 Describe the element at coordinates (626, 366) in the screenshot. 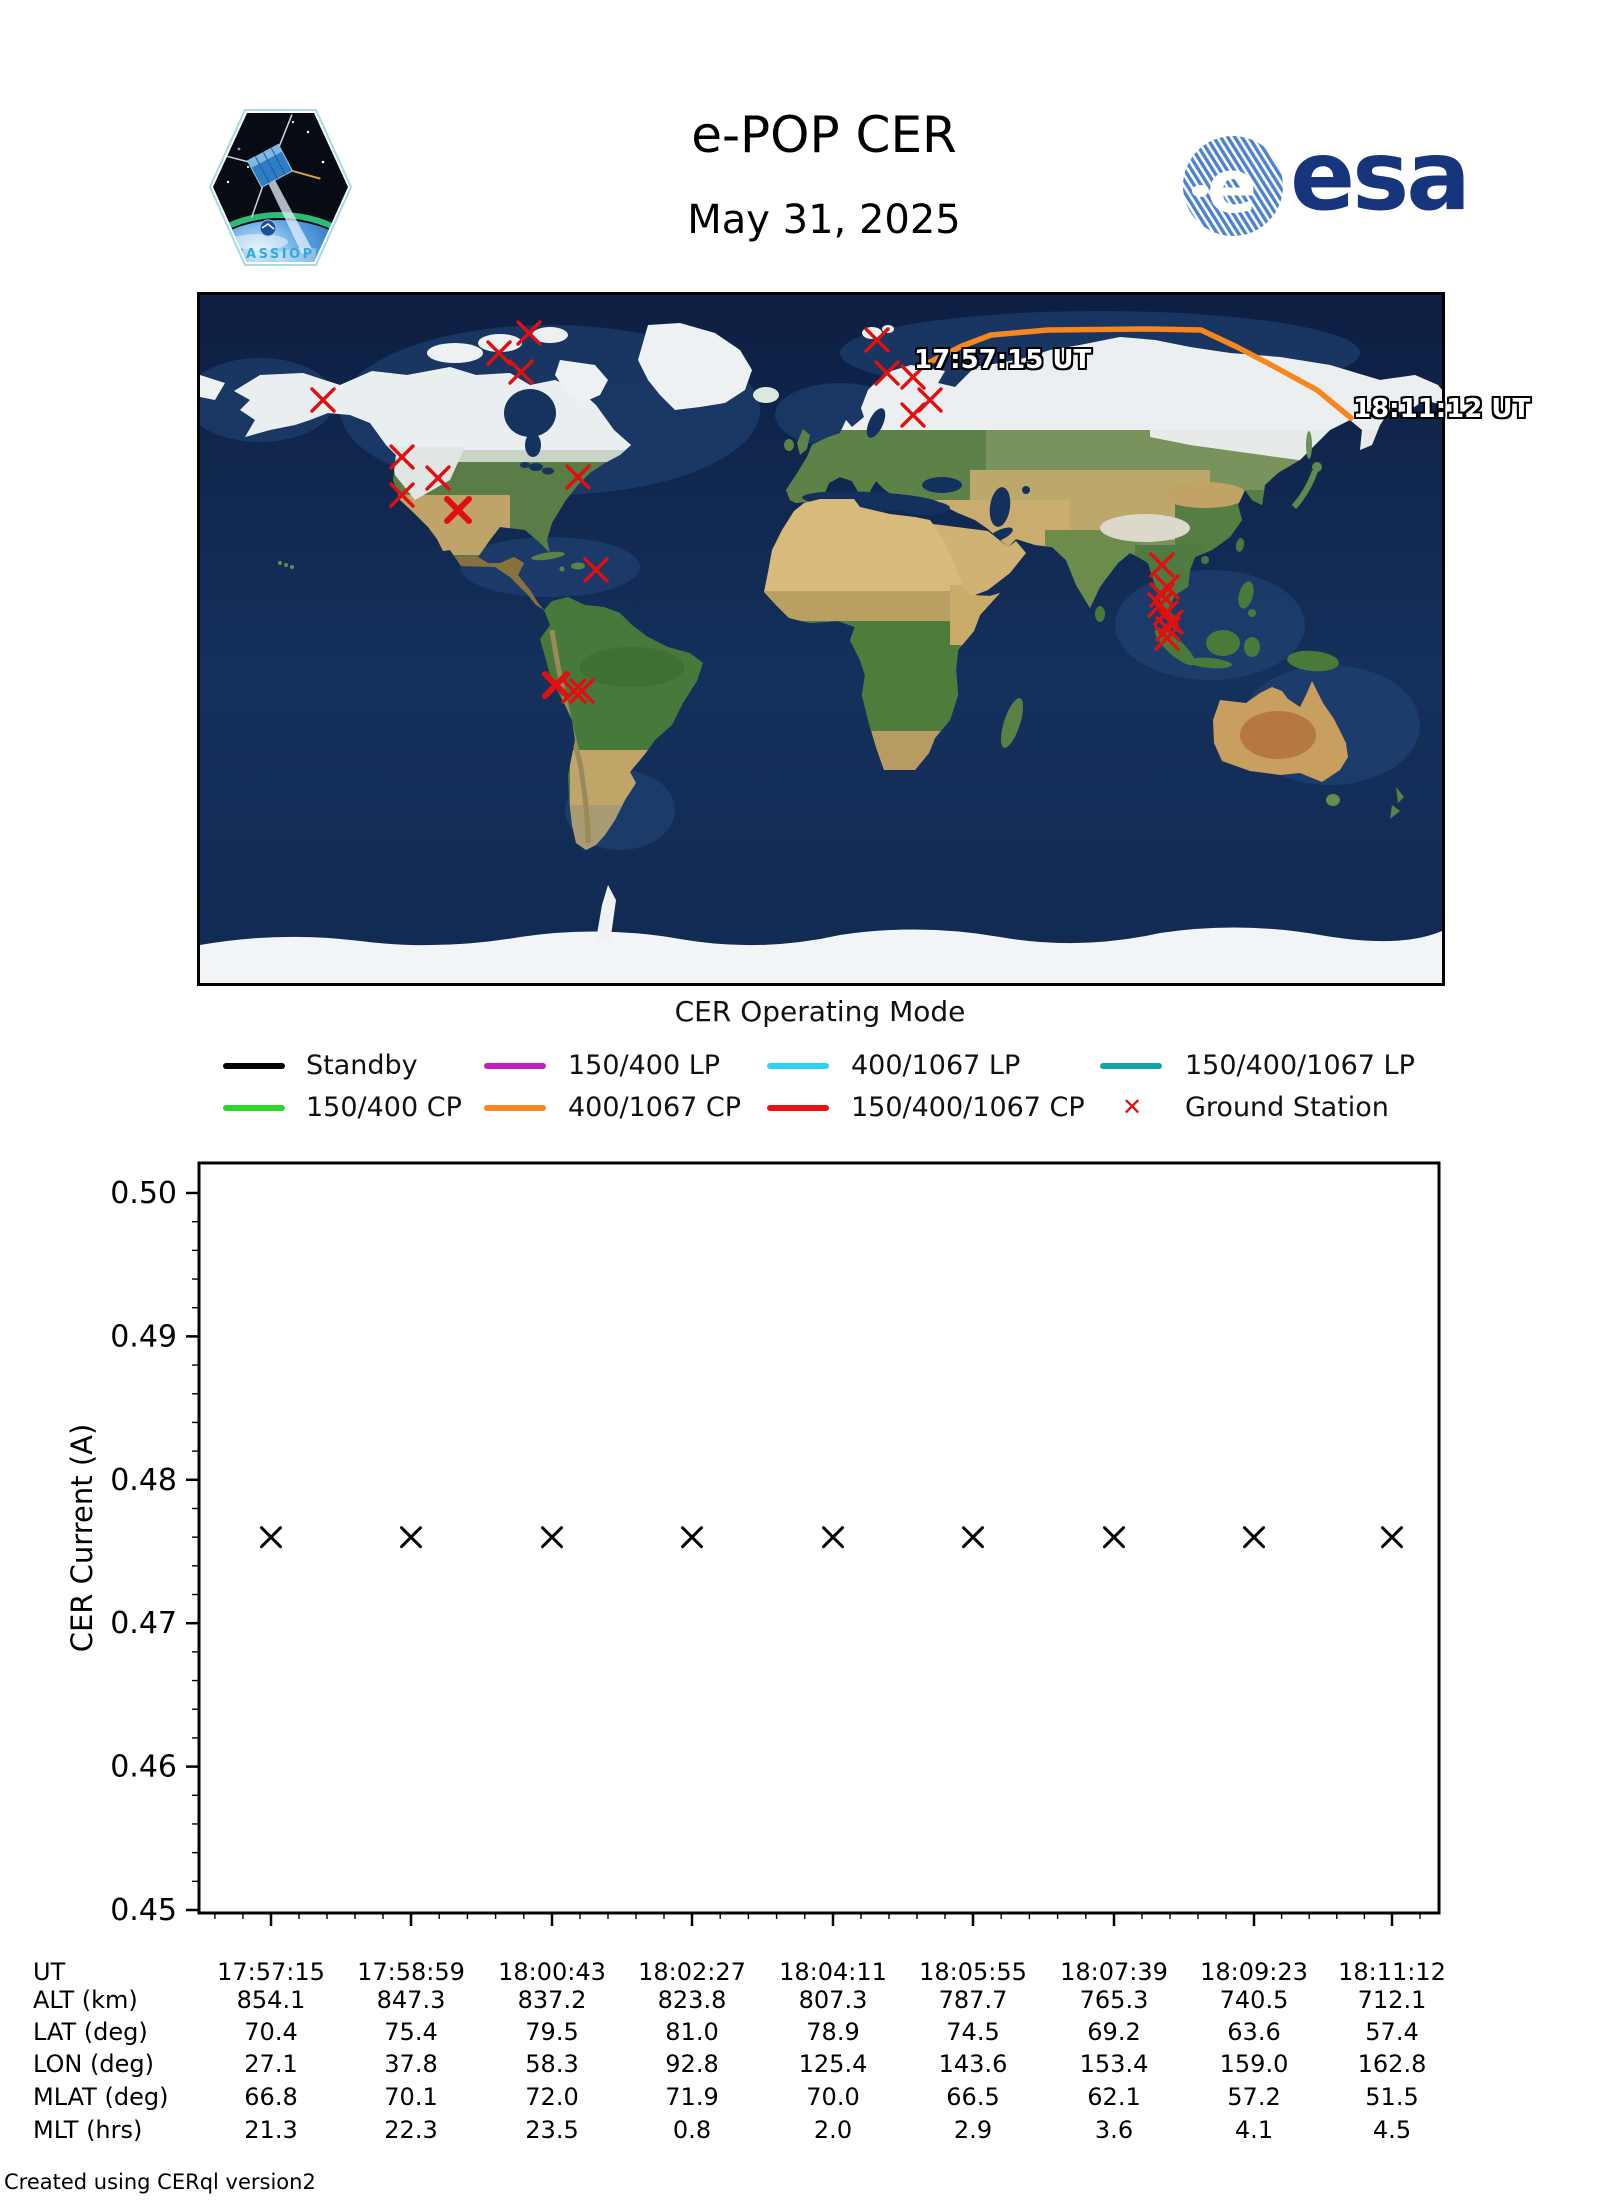

I see `arctic-islands` at that location.